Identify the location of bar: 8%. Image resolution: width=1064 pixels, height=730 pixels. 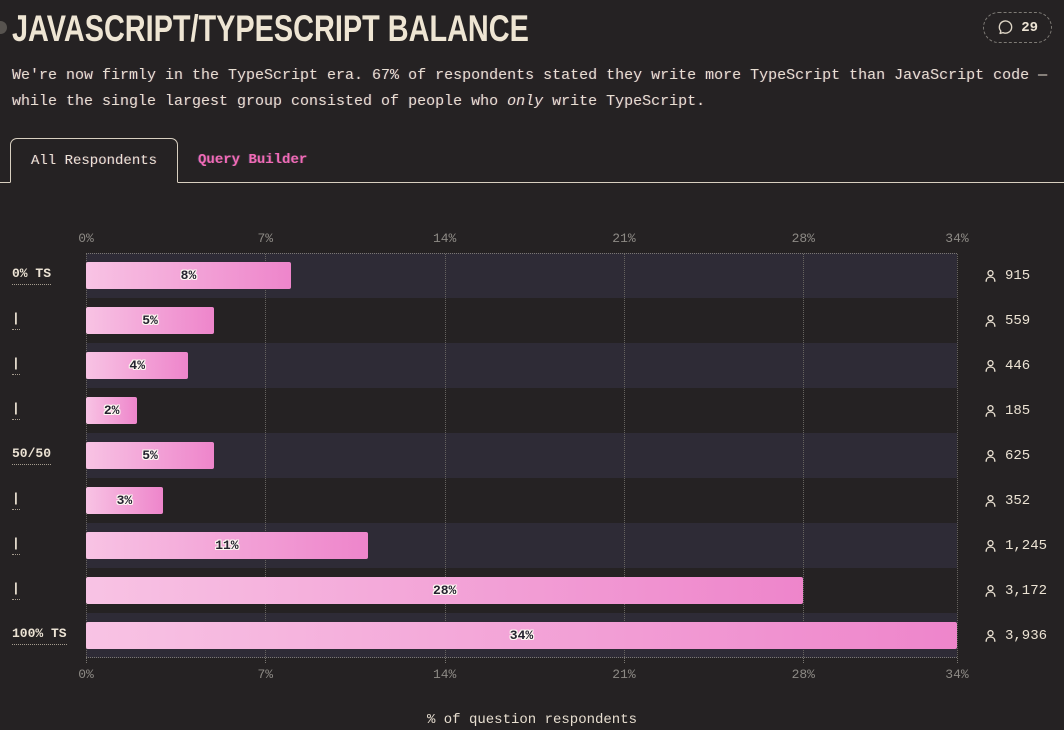
(188, 275).